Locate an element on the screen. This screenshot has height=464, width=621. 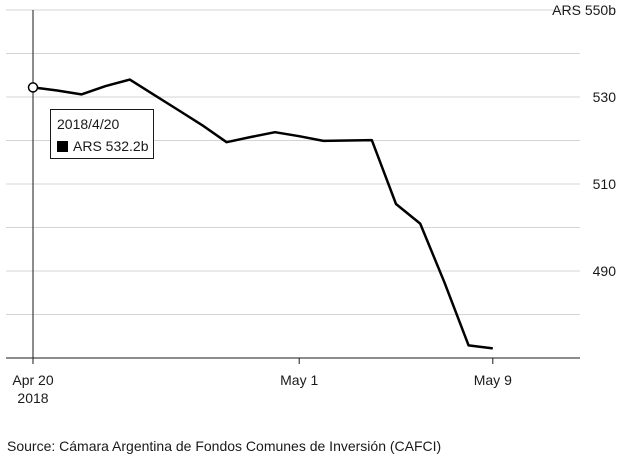
x-axis-ticks: Apr 20 2018 May 1 May 9 is located at coordinates (262, 382).